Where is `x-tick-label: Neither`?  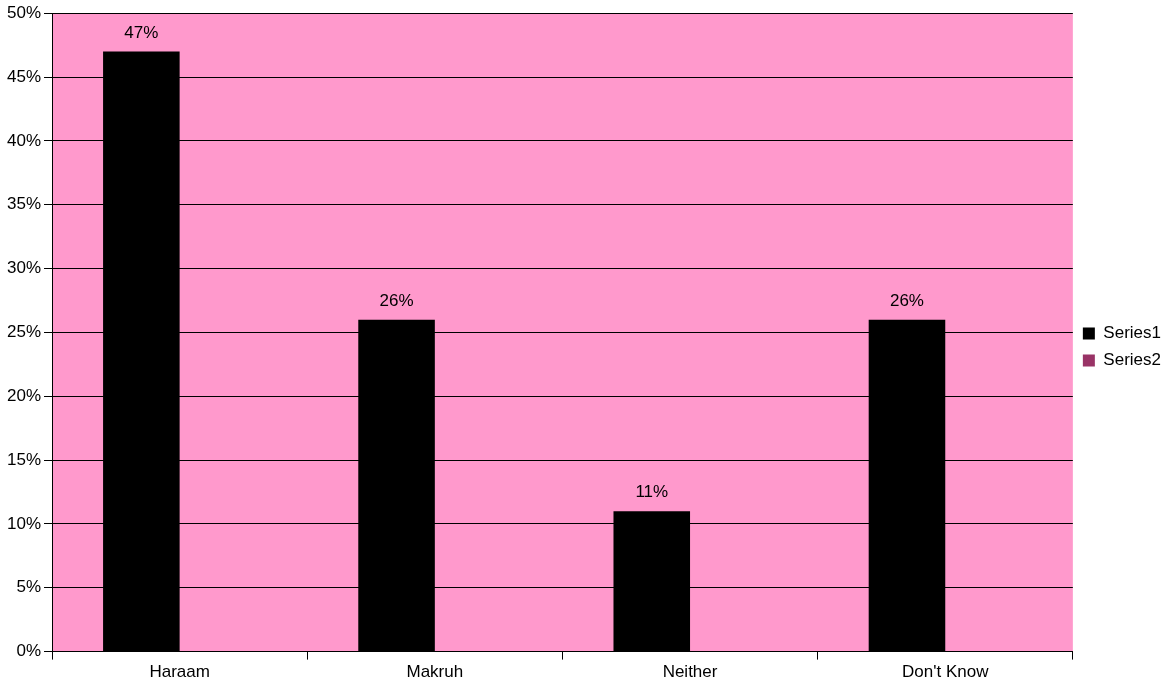
x-tick-label: Neither is located at coordinates (690, 672).